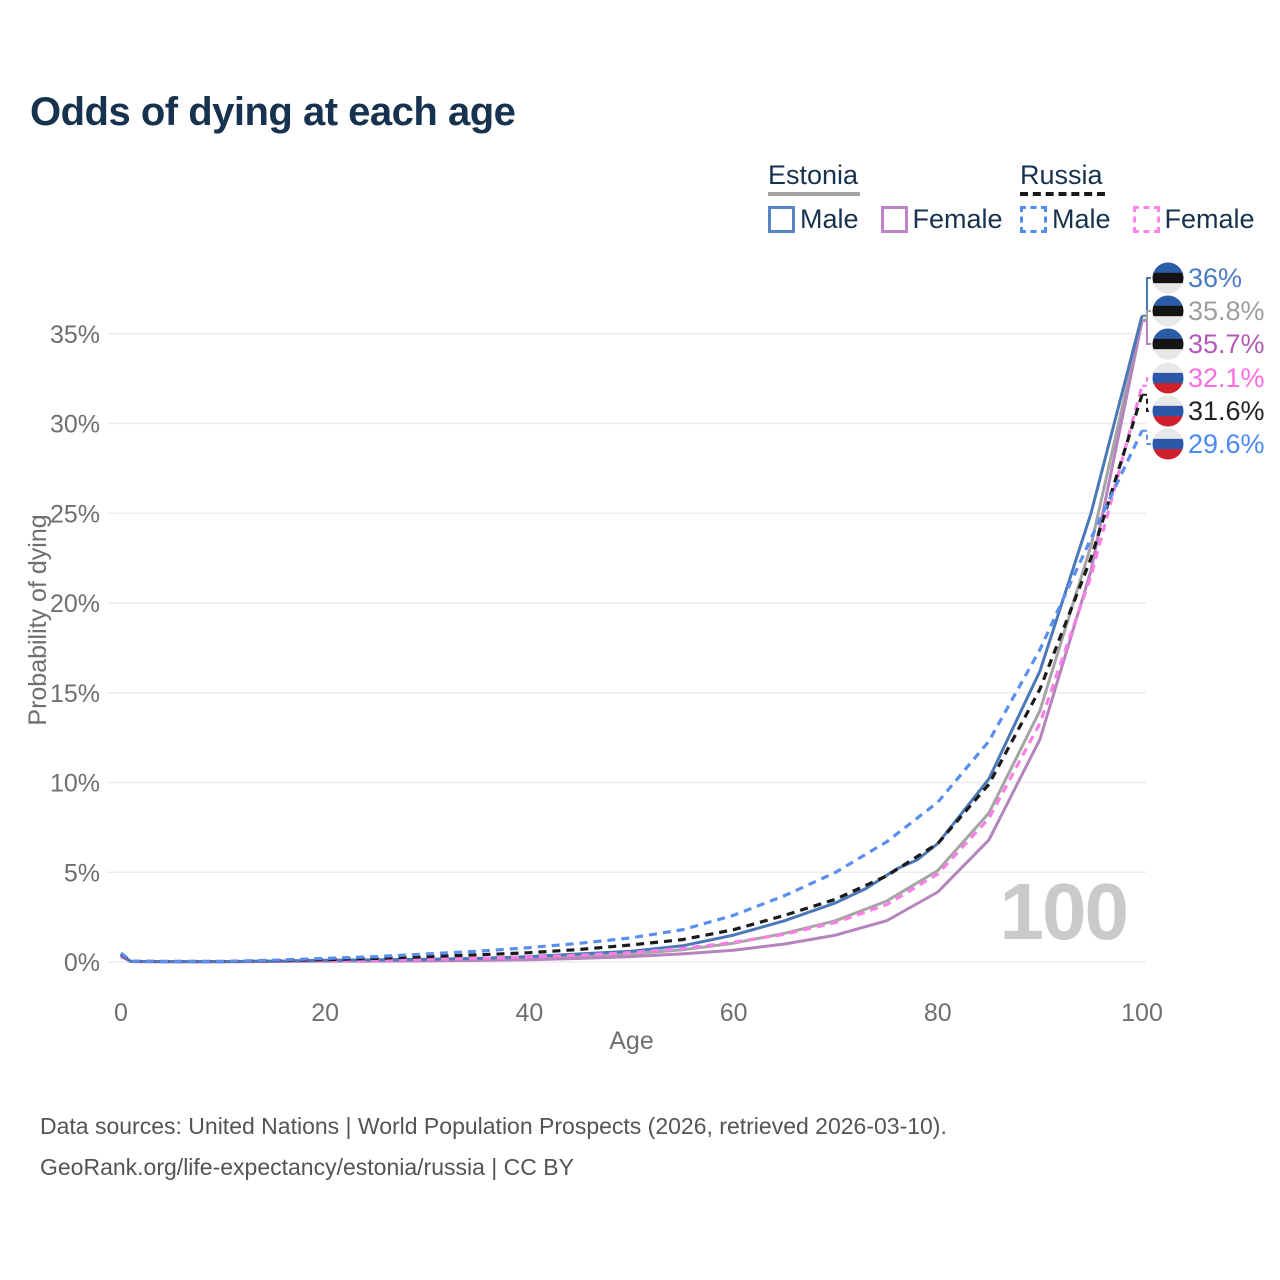 This screenshot has width=1280, height=1280. I want to click on end-value-label-russia-male: 29.6%, so click(1226, 444).